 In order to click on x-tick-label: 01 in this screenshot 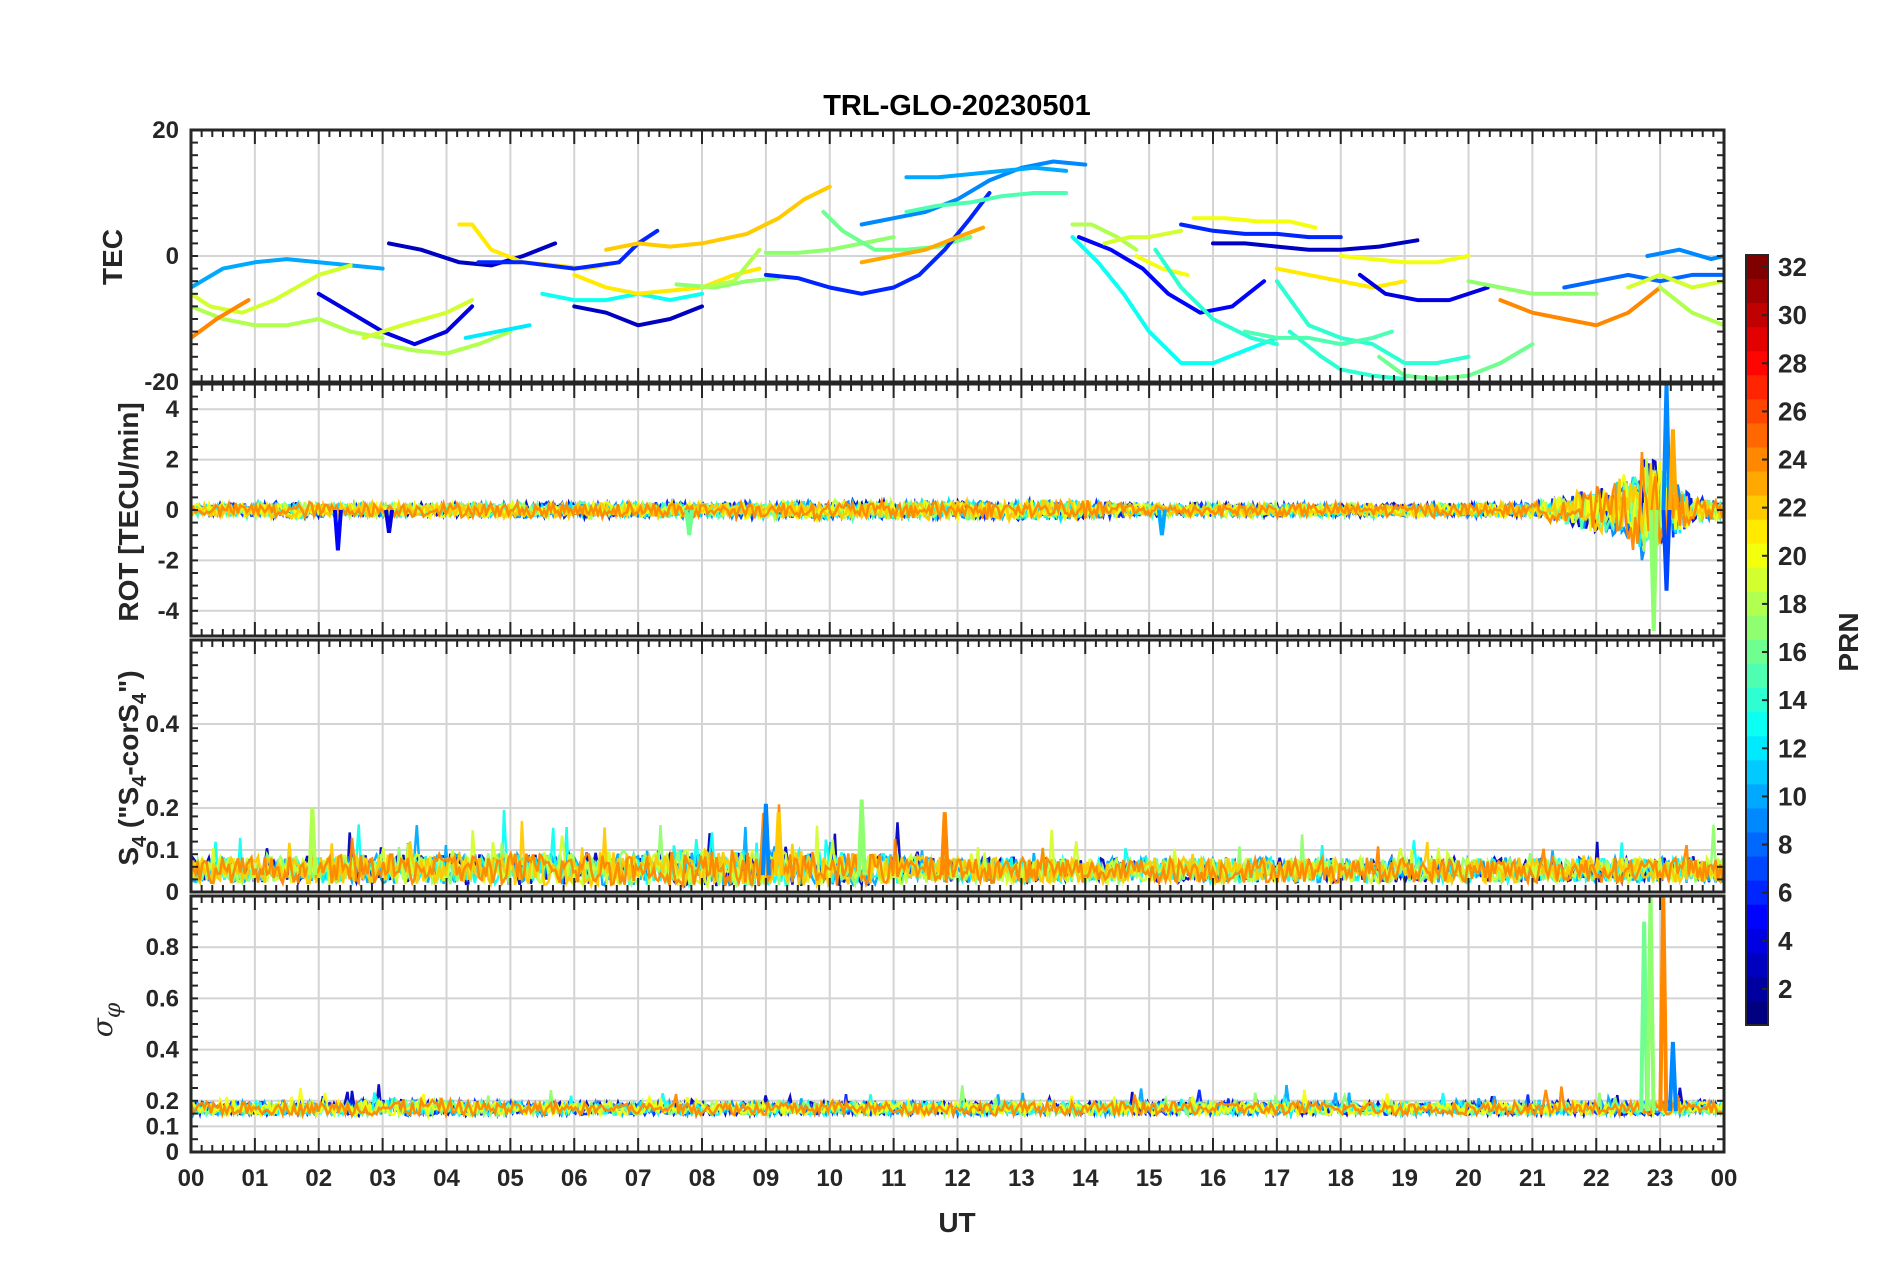, I will do `click(255, 1178)`.